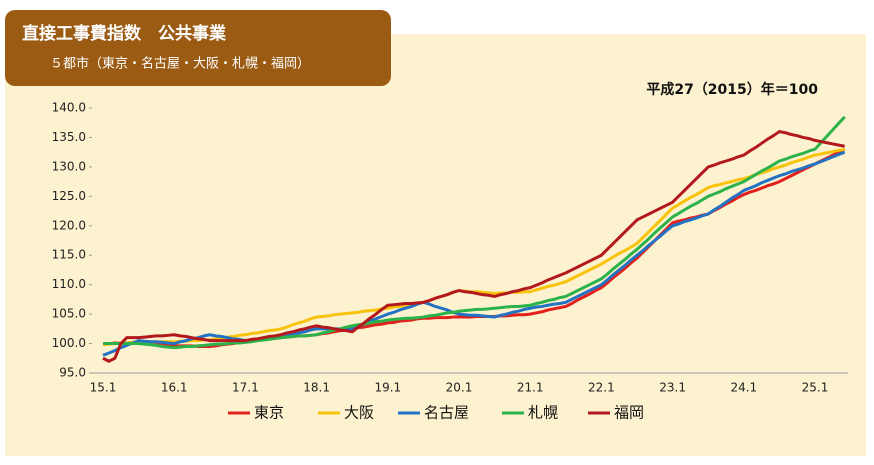 This screenshot has height=465, width=874. Describe the element at coordinates (69, 255) in the screenshot. I see `y-tick-label: 115.0` at that location.